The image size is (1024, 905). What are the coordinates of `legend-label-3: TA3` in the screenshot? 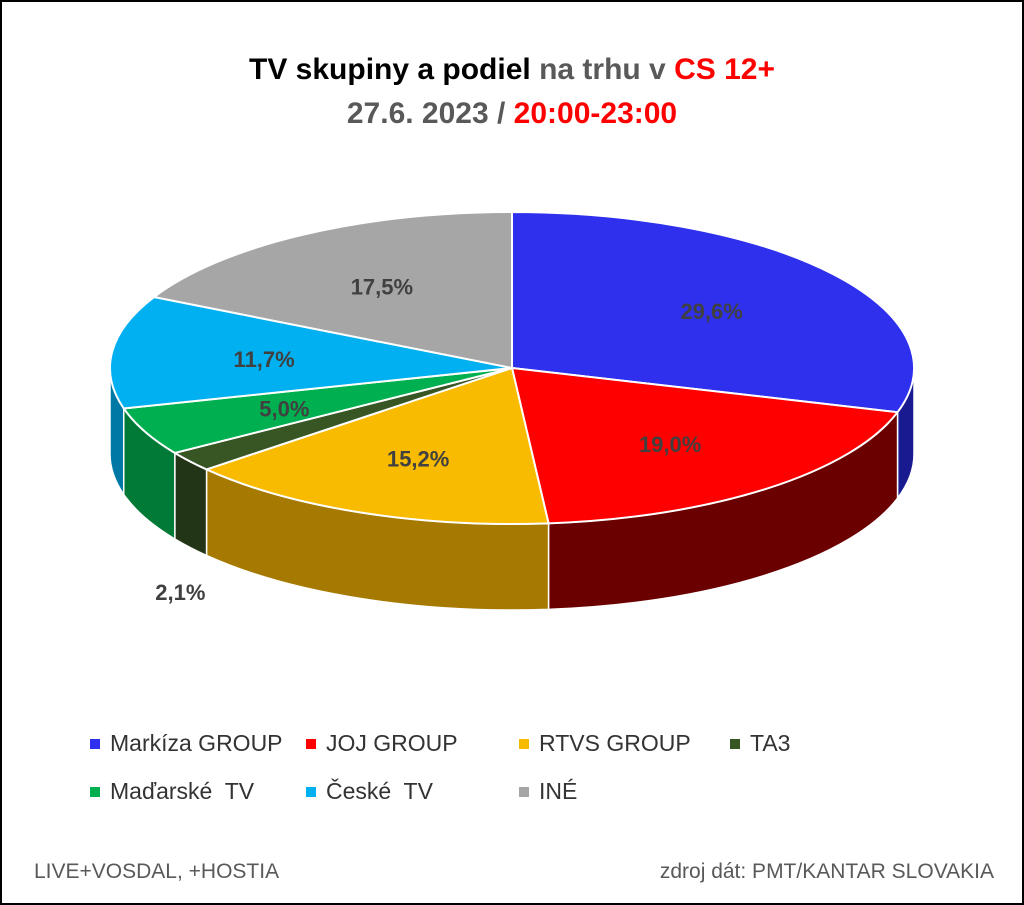 It's located at (770, 743).